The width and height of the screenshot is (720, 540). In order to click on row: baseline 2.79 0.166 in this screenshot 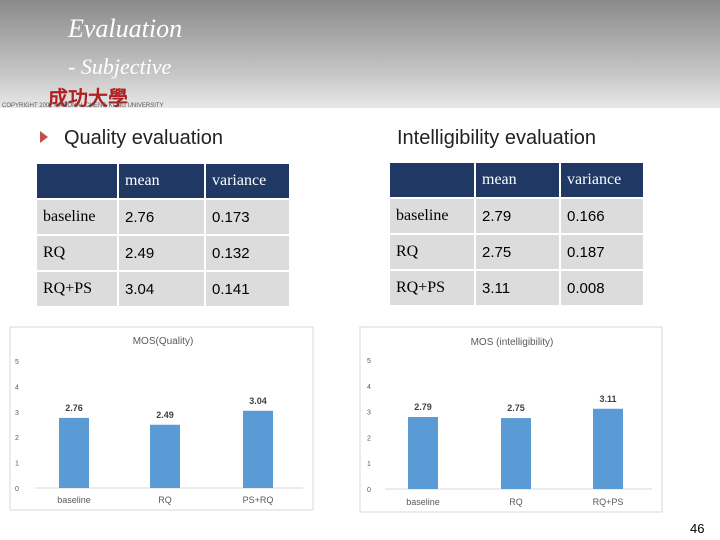, I will do `click(516, 216)`.